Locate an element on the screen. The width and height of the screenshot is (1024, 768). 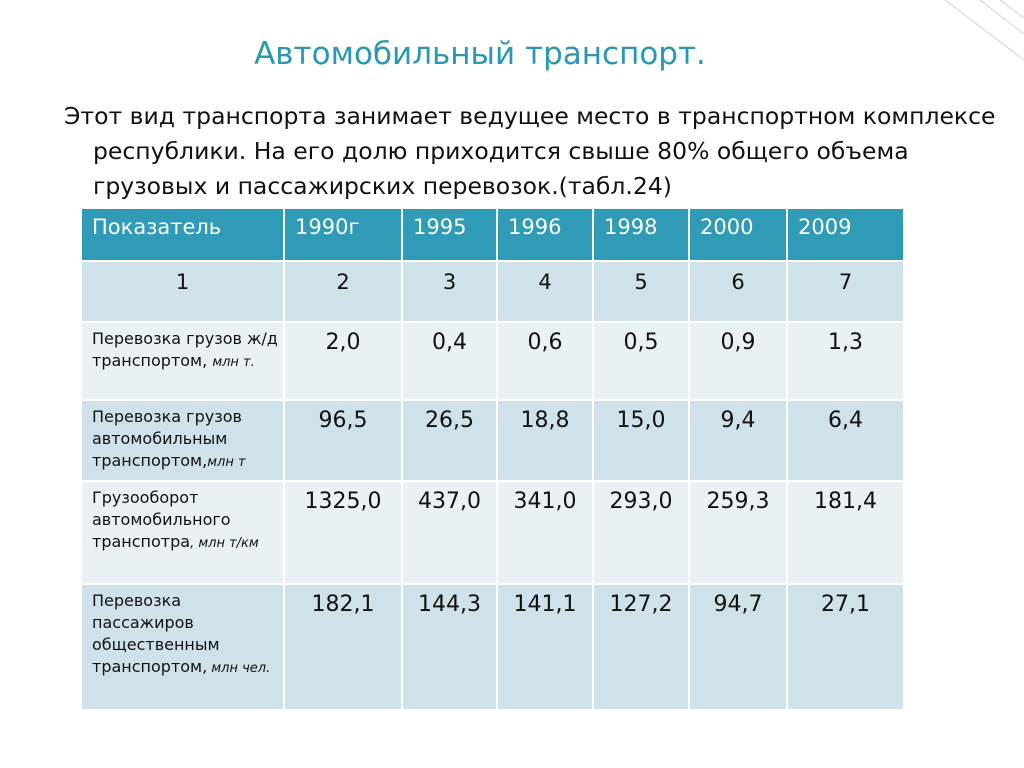
header-cell: 2009 is located at coordinates (845, 234).